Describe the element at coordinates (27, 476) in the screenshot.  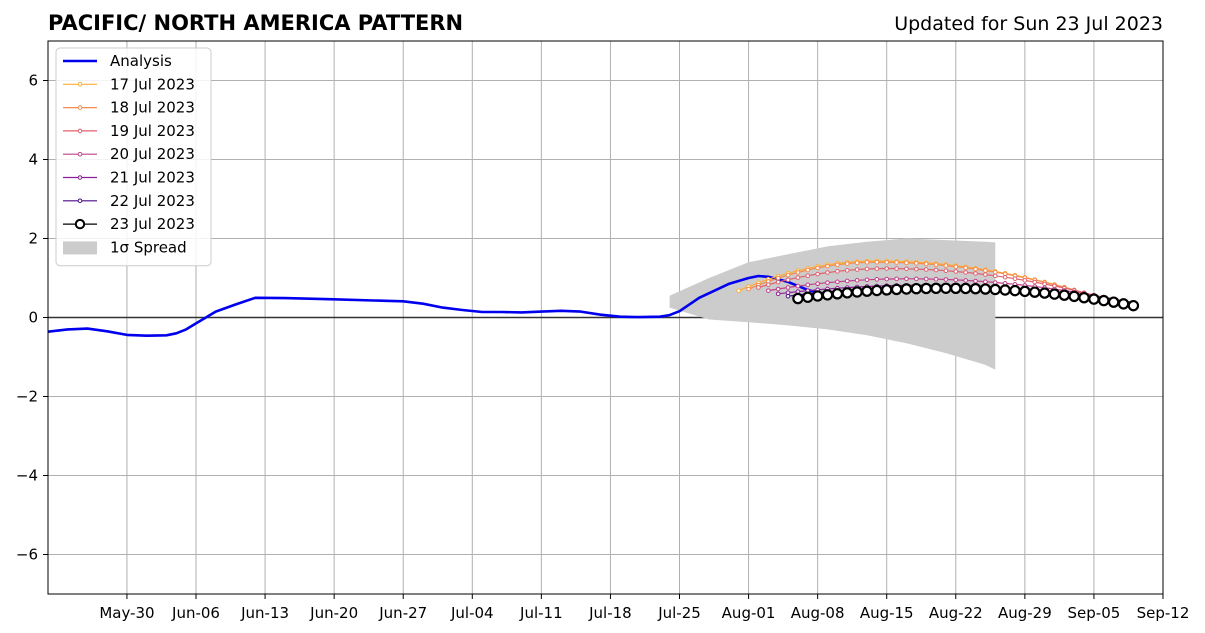
I see `y-tick-label: −4` at that location.